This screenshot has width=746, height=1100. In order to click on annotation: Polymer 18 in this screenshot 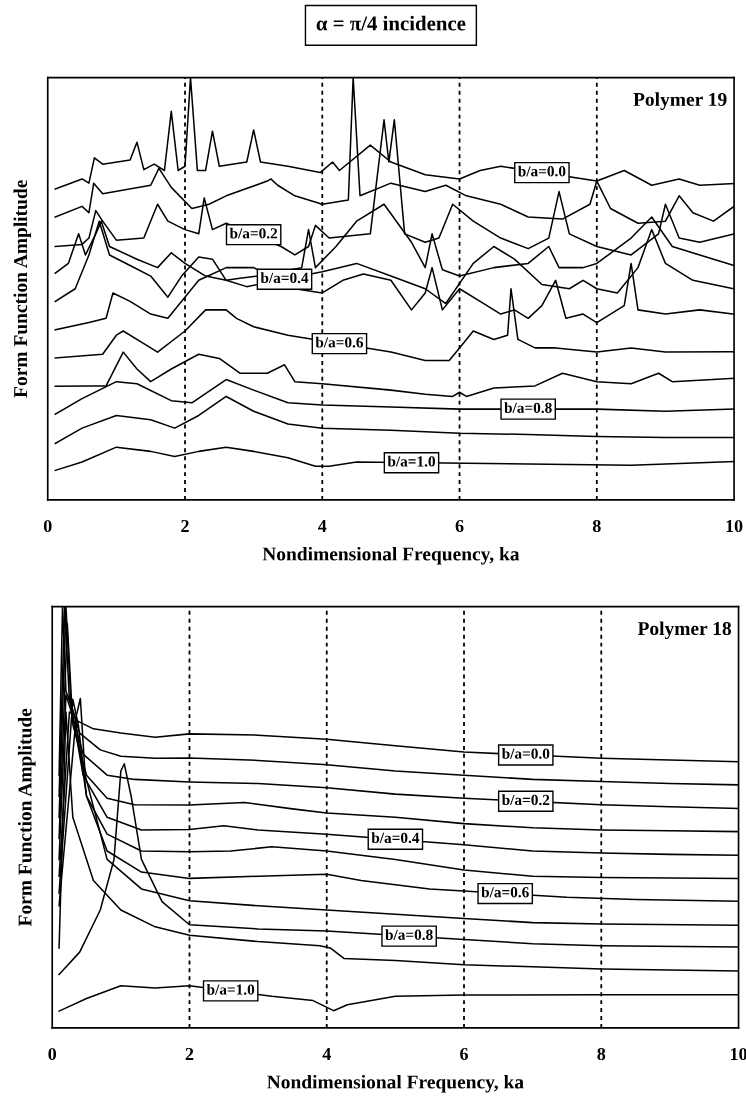, I will do `click(684, 630)`.